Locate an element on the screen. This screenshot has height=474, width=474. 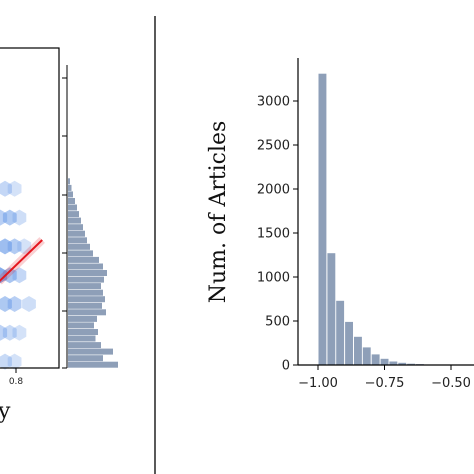
joint-x-tick-label: 0.8 is located at coordinates (16, 382).